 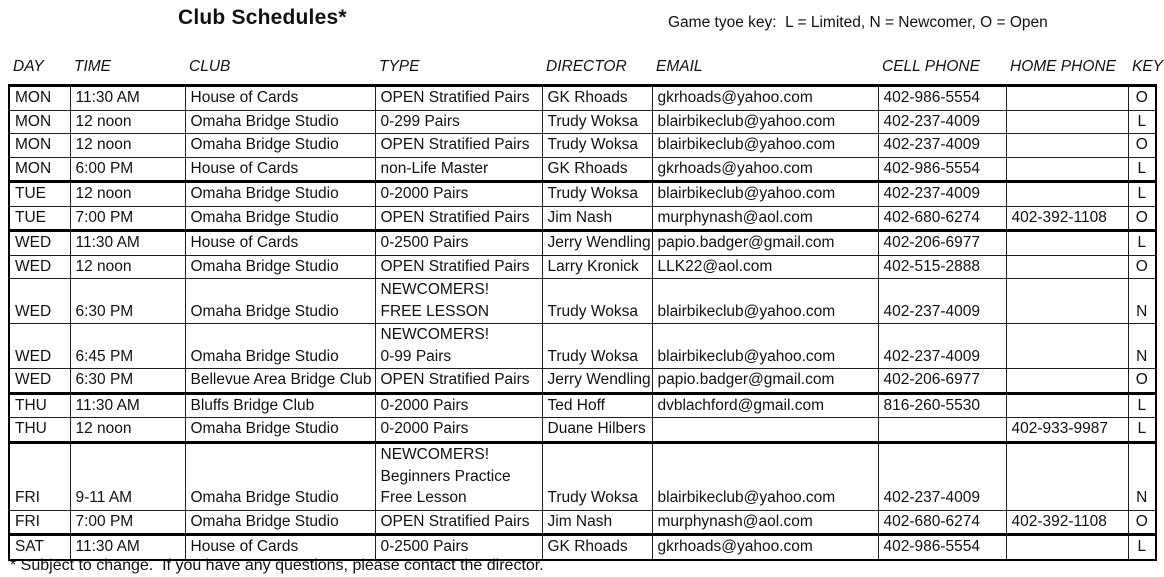 I want to click on cell-director: Jerry Wendling, so click(x=597, y=381).